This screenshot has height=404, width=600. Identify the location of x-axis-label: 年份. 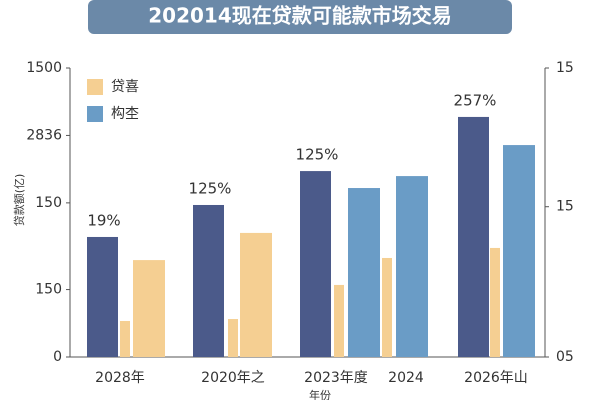
(320, 394).